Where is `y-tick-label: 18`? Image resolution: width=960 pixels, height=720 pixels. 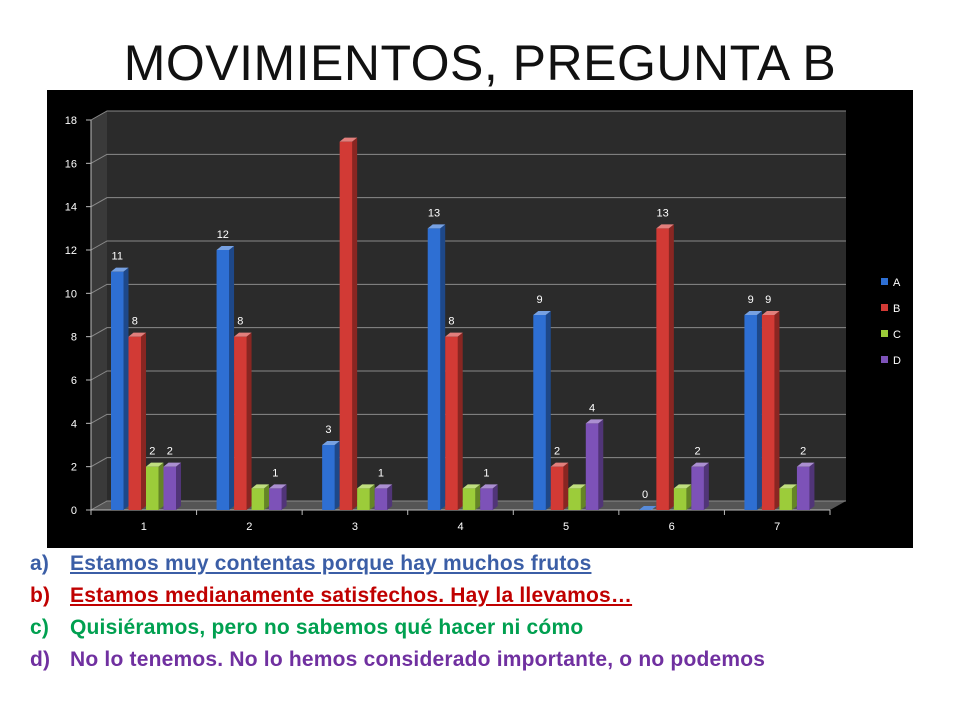
y-tick-label: 18 is located at coordinates (71, 121).